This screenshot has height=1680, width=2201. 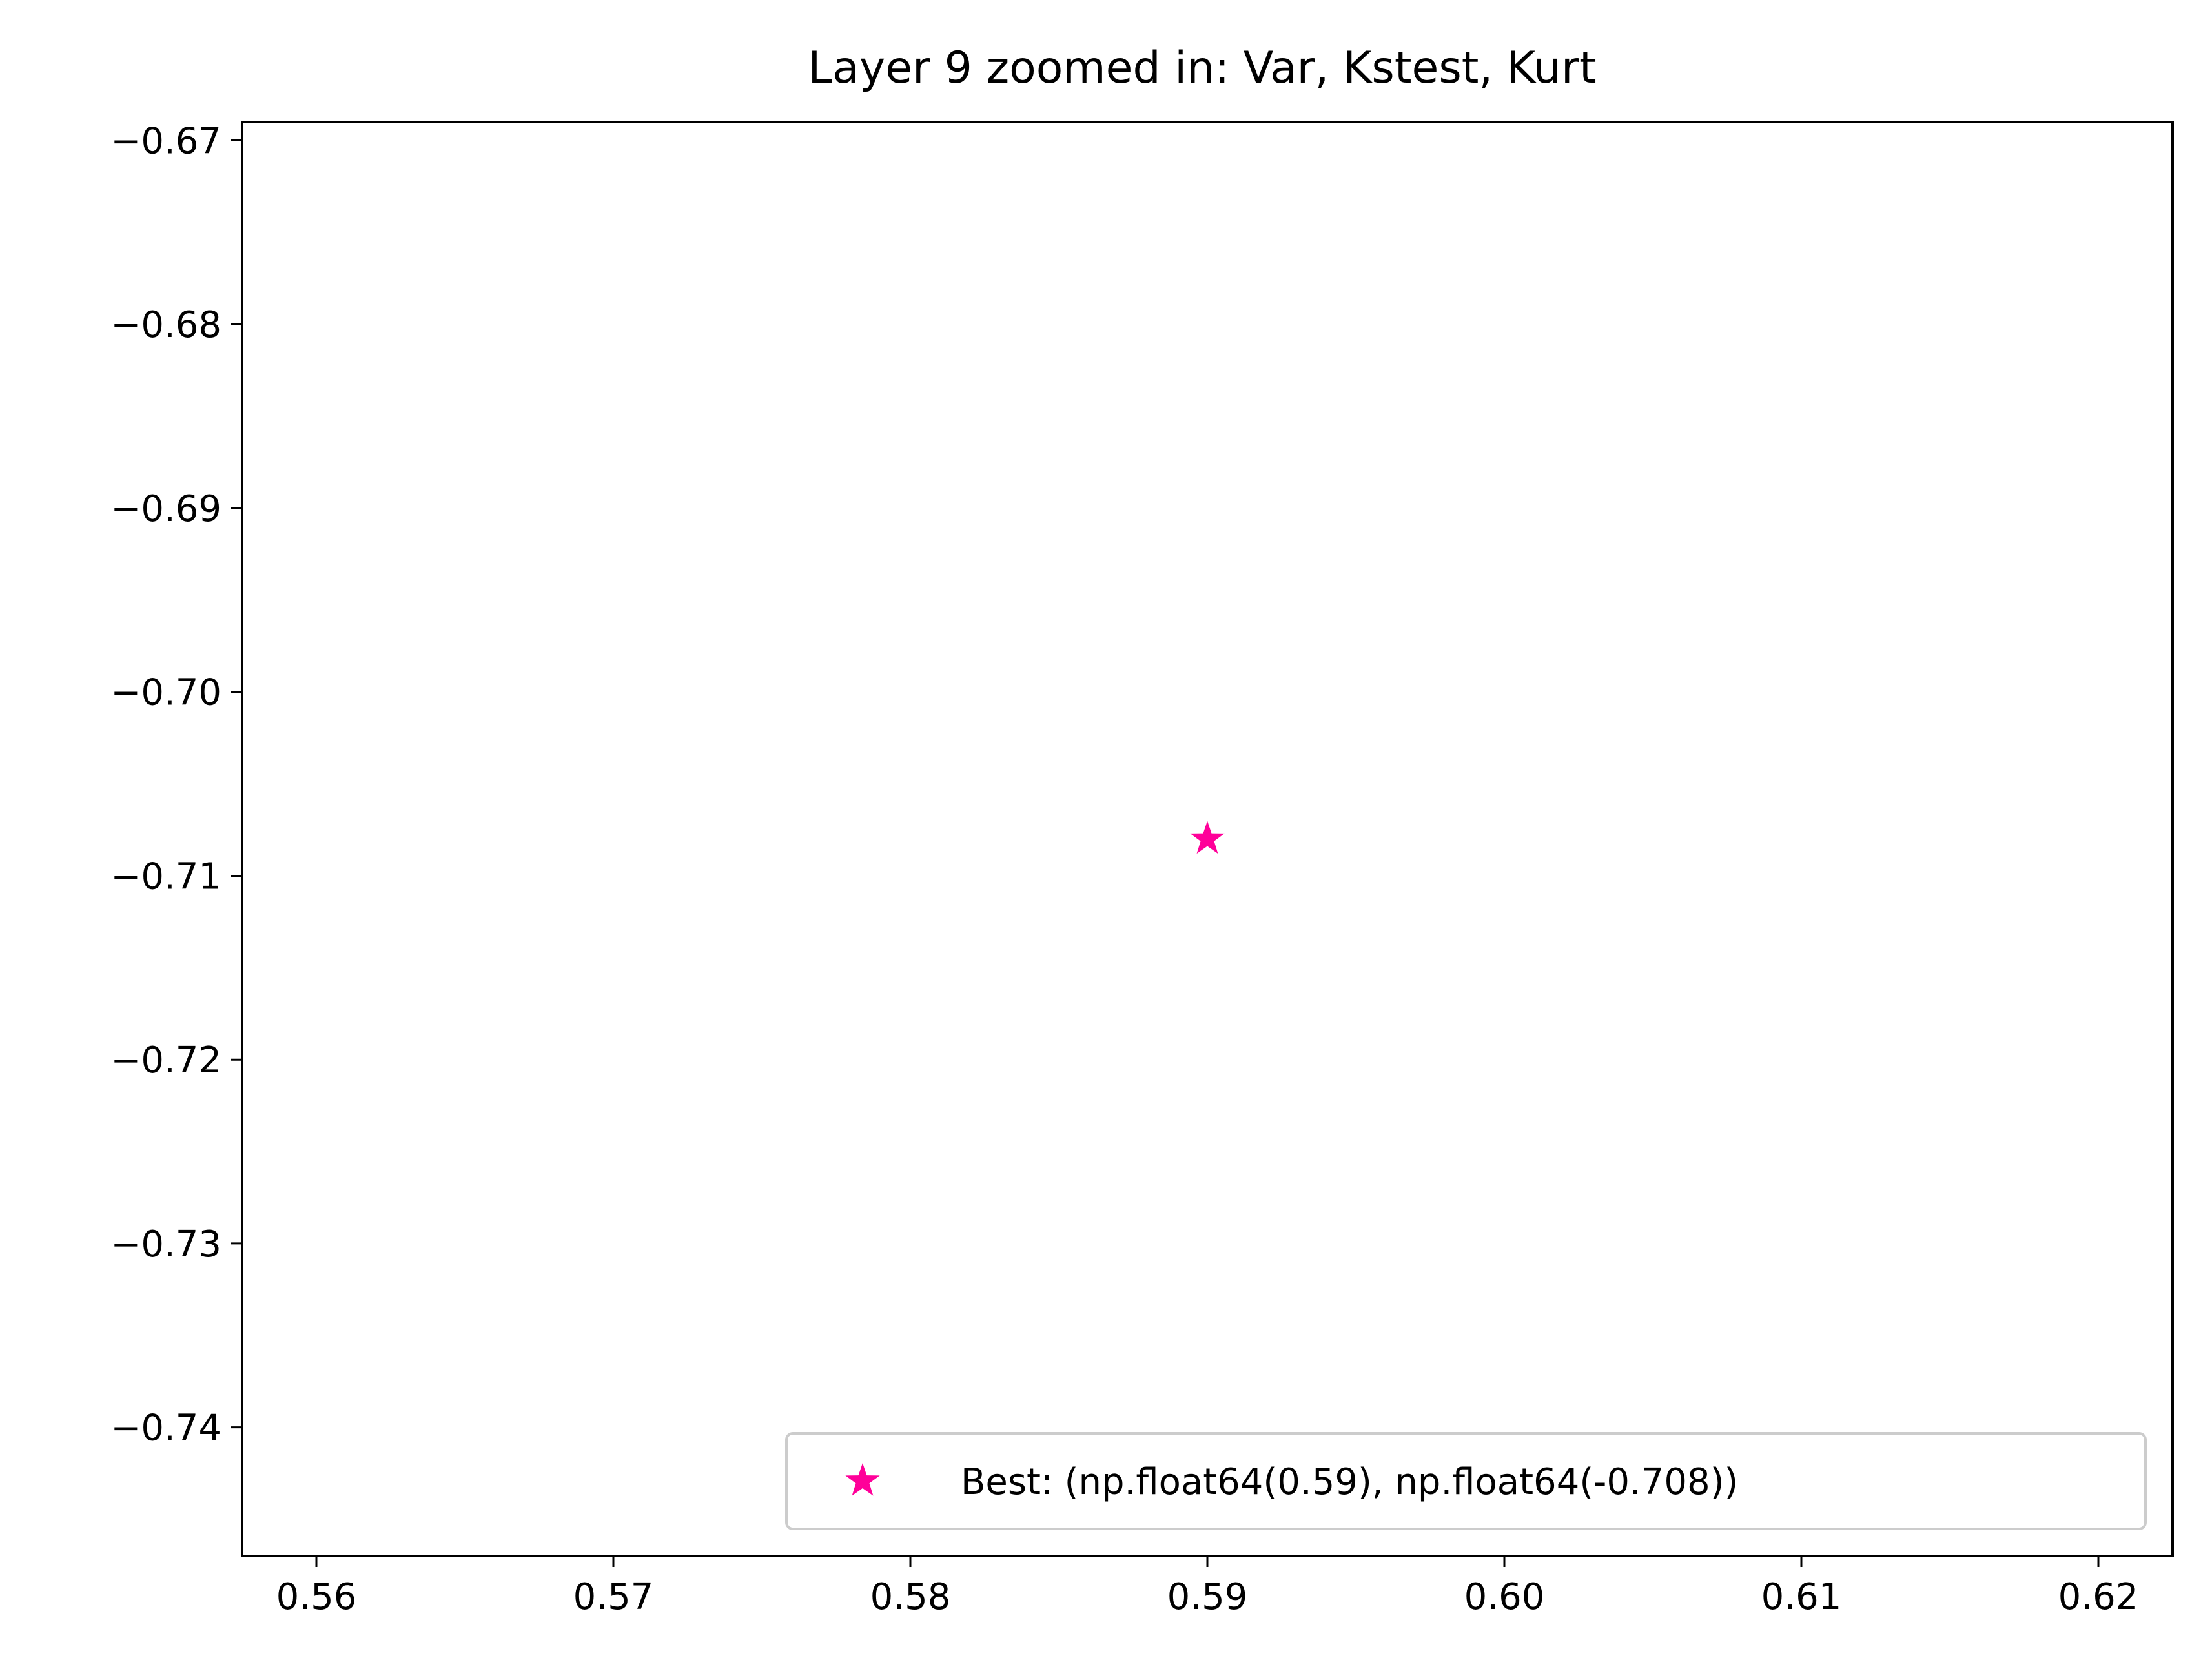 I want to click on scatter-points, so click(x=1207, y=837).